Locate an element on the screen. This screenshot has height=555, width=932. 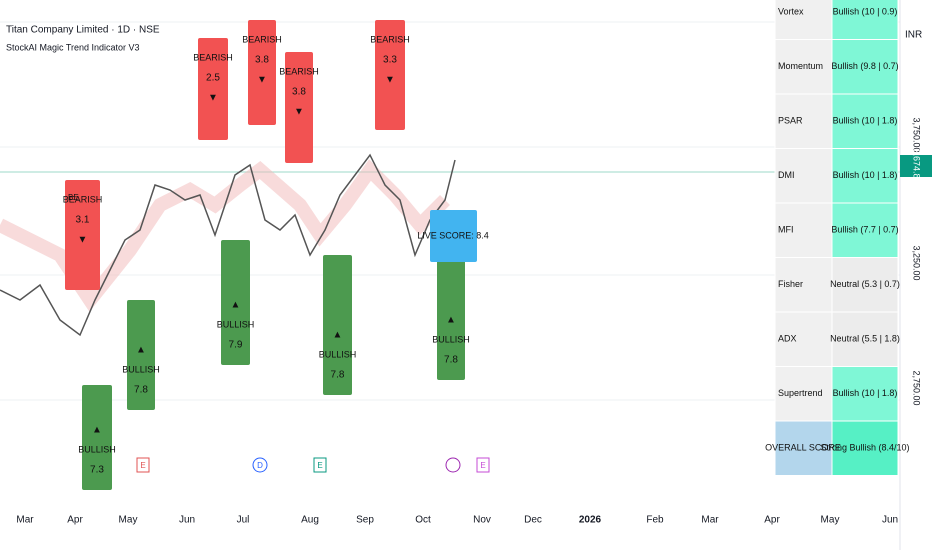
subtitle: StockAI Magic Trend Indicator V3 is located at coordinates (73, 47).